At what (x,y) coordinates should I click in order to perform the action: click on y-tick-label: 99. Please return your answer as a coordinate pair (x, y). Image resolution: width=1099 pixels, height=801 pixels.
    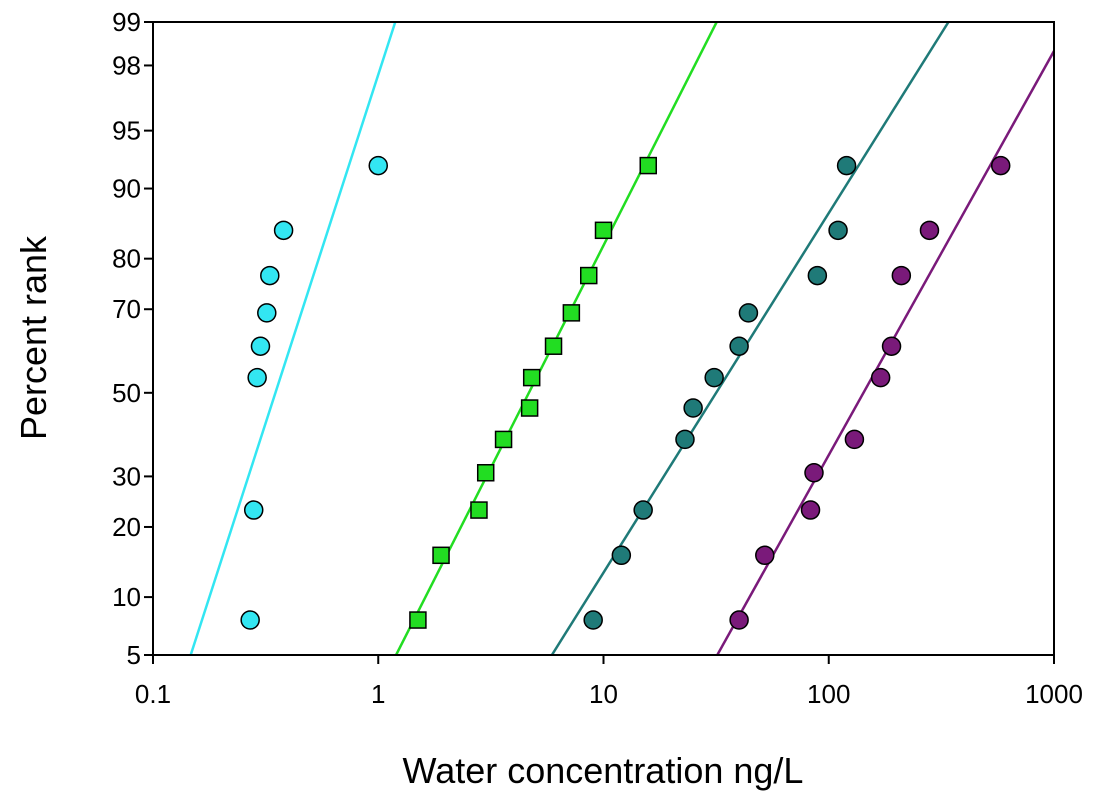
    Looking at the image, I should click on (126, 22).